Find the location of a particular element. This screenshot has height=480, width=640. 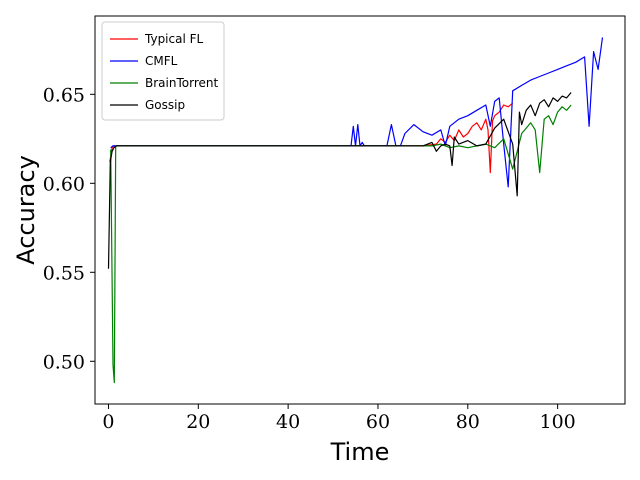

legend-label: BrainTorrent is located at coordinates (181, 83).